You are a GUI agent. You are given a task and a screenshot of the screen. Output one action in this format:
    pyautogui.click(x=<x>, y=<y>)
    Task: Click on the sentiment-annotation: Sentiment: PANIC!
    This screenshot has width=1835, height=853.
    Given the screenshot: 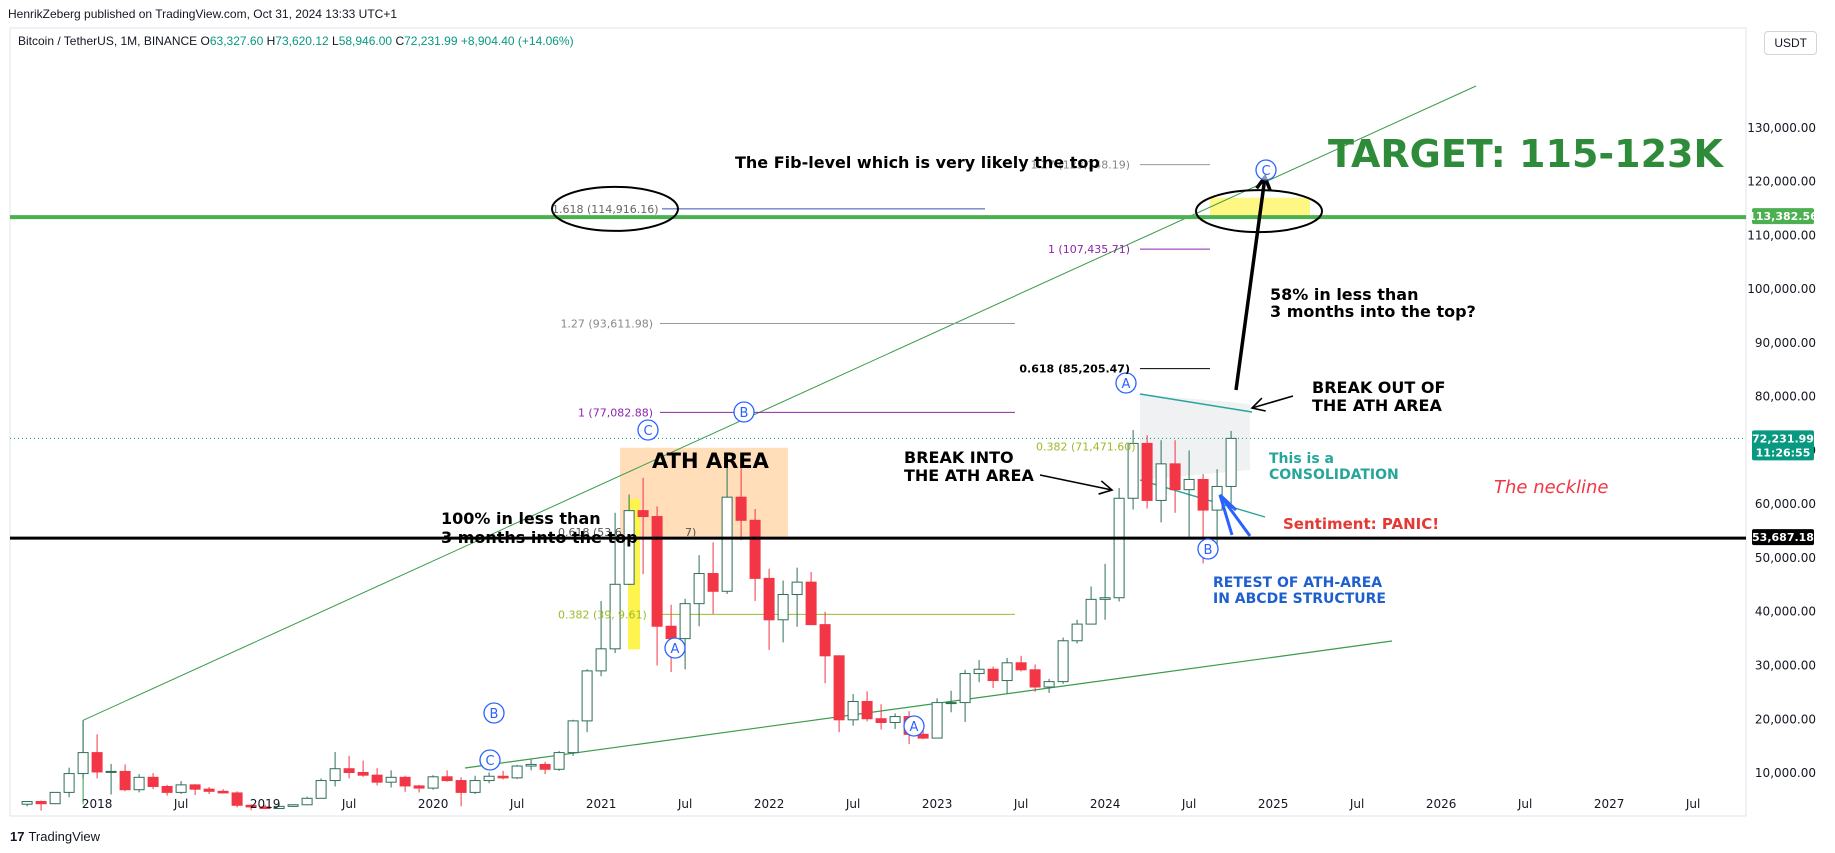 What is the action you would take?
    pyautogui.click(x=1361, y=524)
    